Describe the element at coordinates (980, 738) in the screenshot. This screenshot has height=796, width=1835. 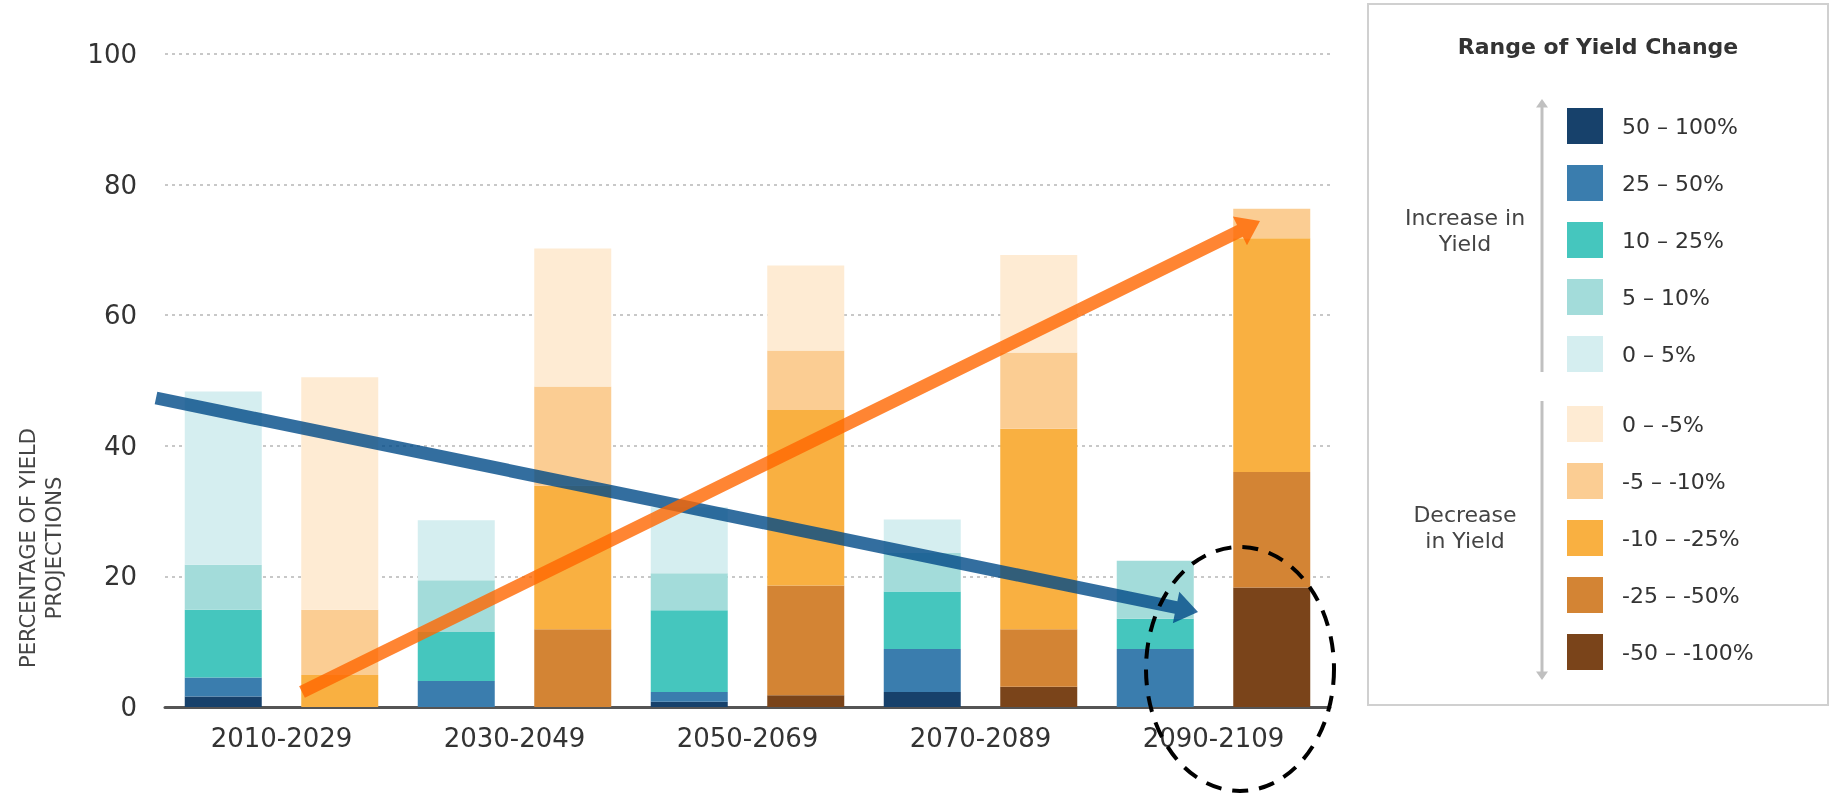
I see `x-tick-label: 2070-2089` at that location.